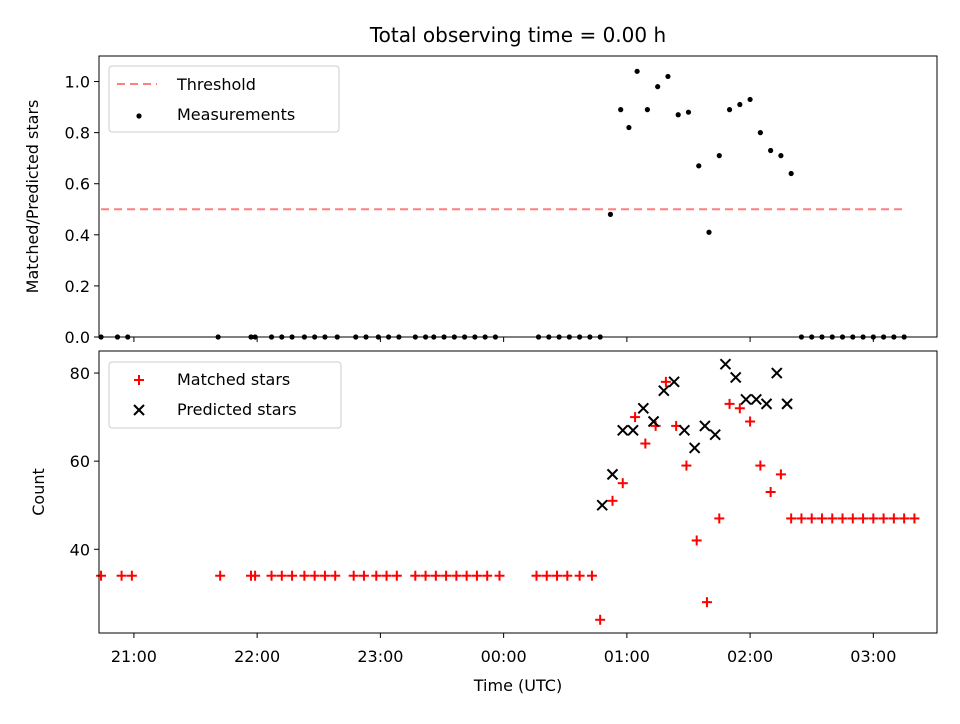  What do you see at coordinates (257, 656) in the screenshot?
I see `x-tick-label: 22:00` at bounding box center [257, 656].